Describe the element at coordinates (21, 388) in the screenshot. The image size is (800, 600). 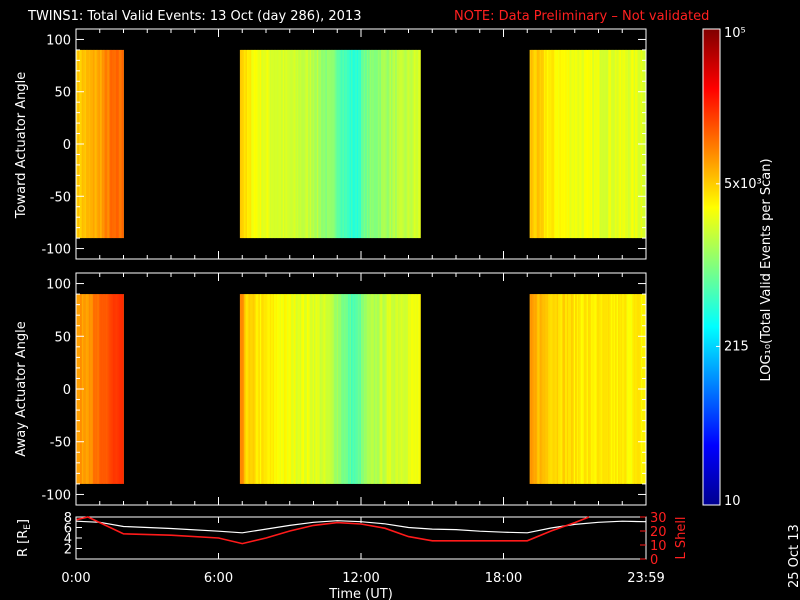
I see `away-ylabel: Away Actuator Angle` at that location.